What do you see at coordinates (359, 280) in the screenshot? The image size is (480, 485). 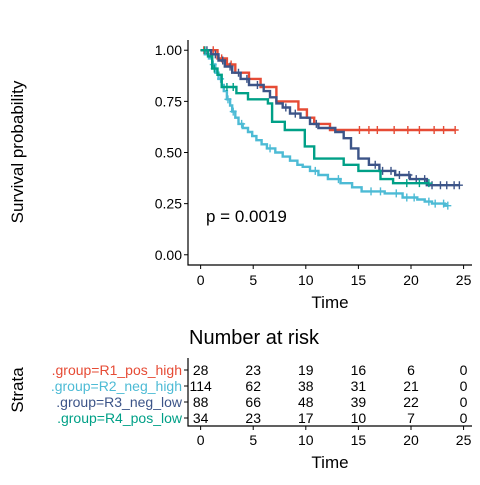 I see `x-tick-label: 15` at bounding box center [359, 280].